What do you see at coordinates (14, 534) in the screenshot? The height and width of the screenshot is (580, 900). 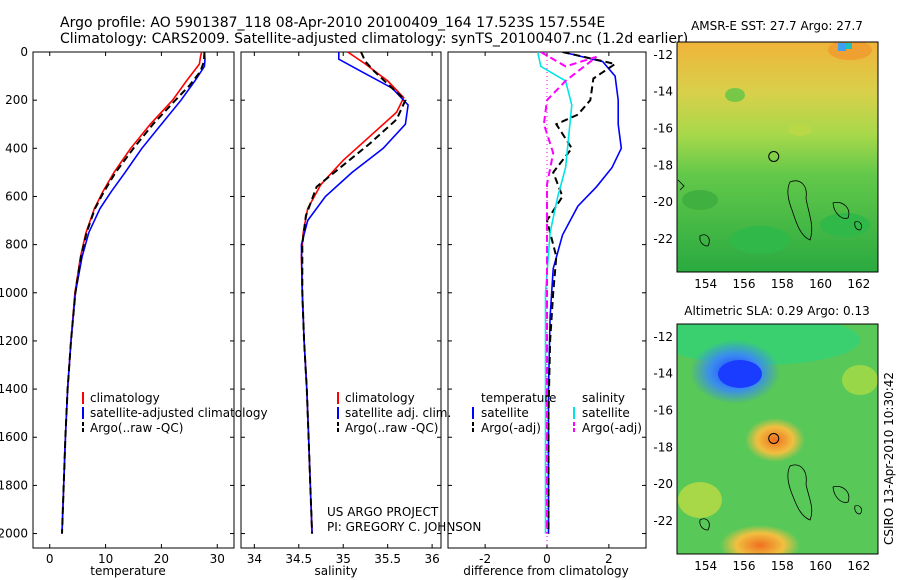 I see `depth-ytick-label: 2000` at bounding box center [14, 534].